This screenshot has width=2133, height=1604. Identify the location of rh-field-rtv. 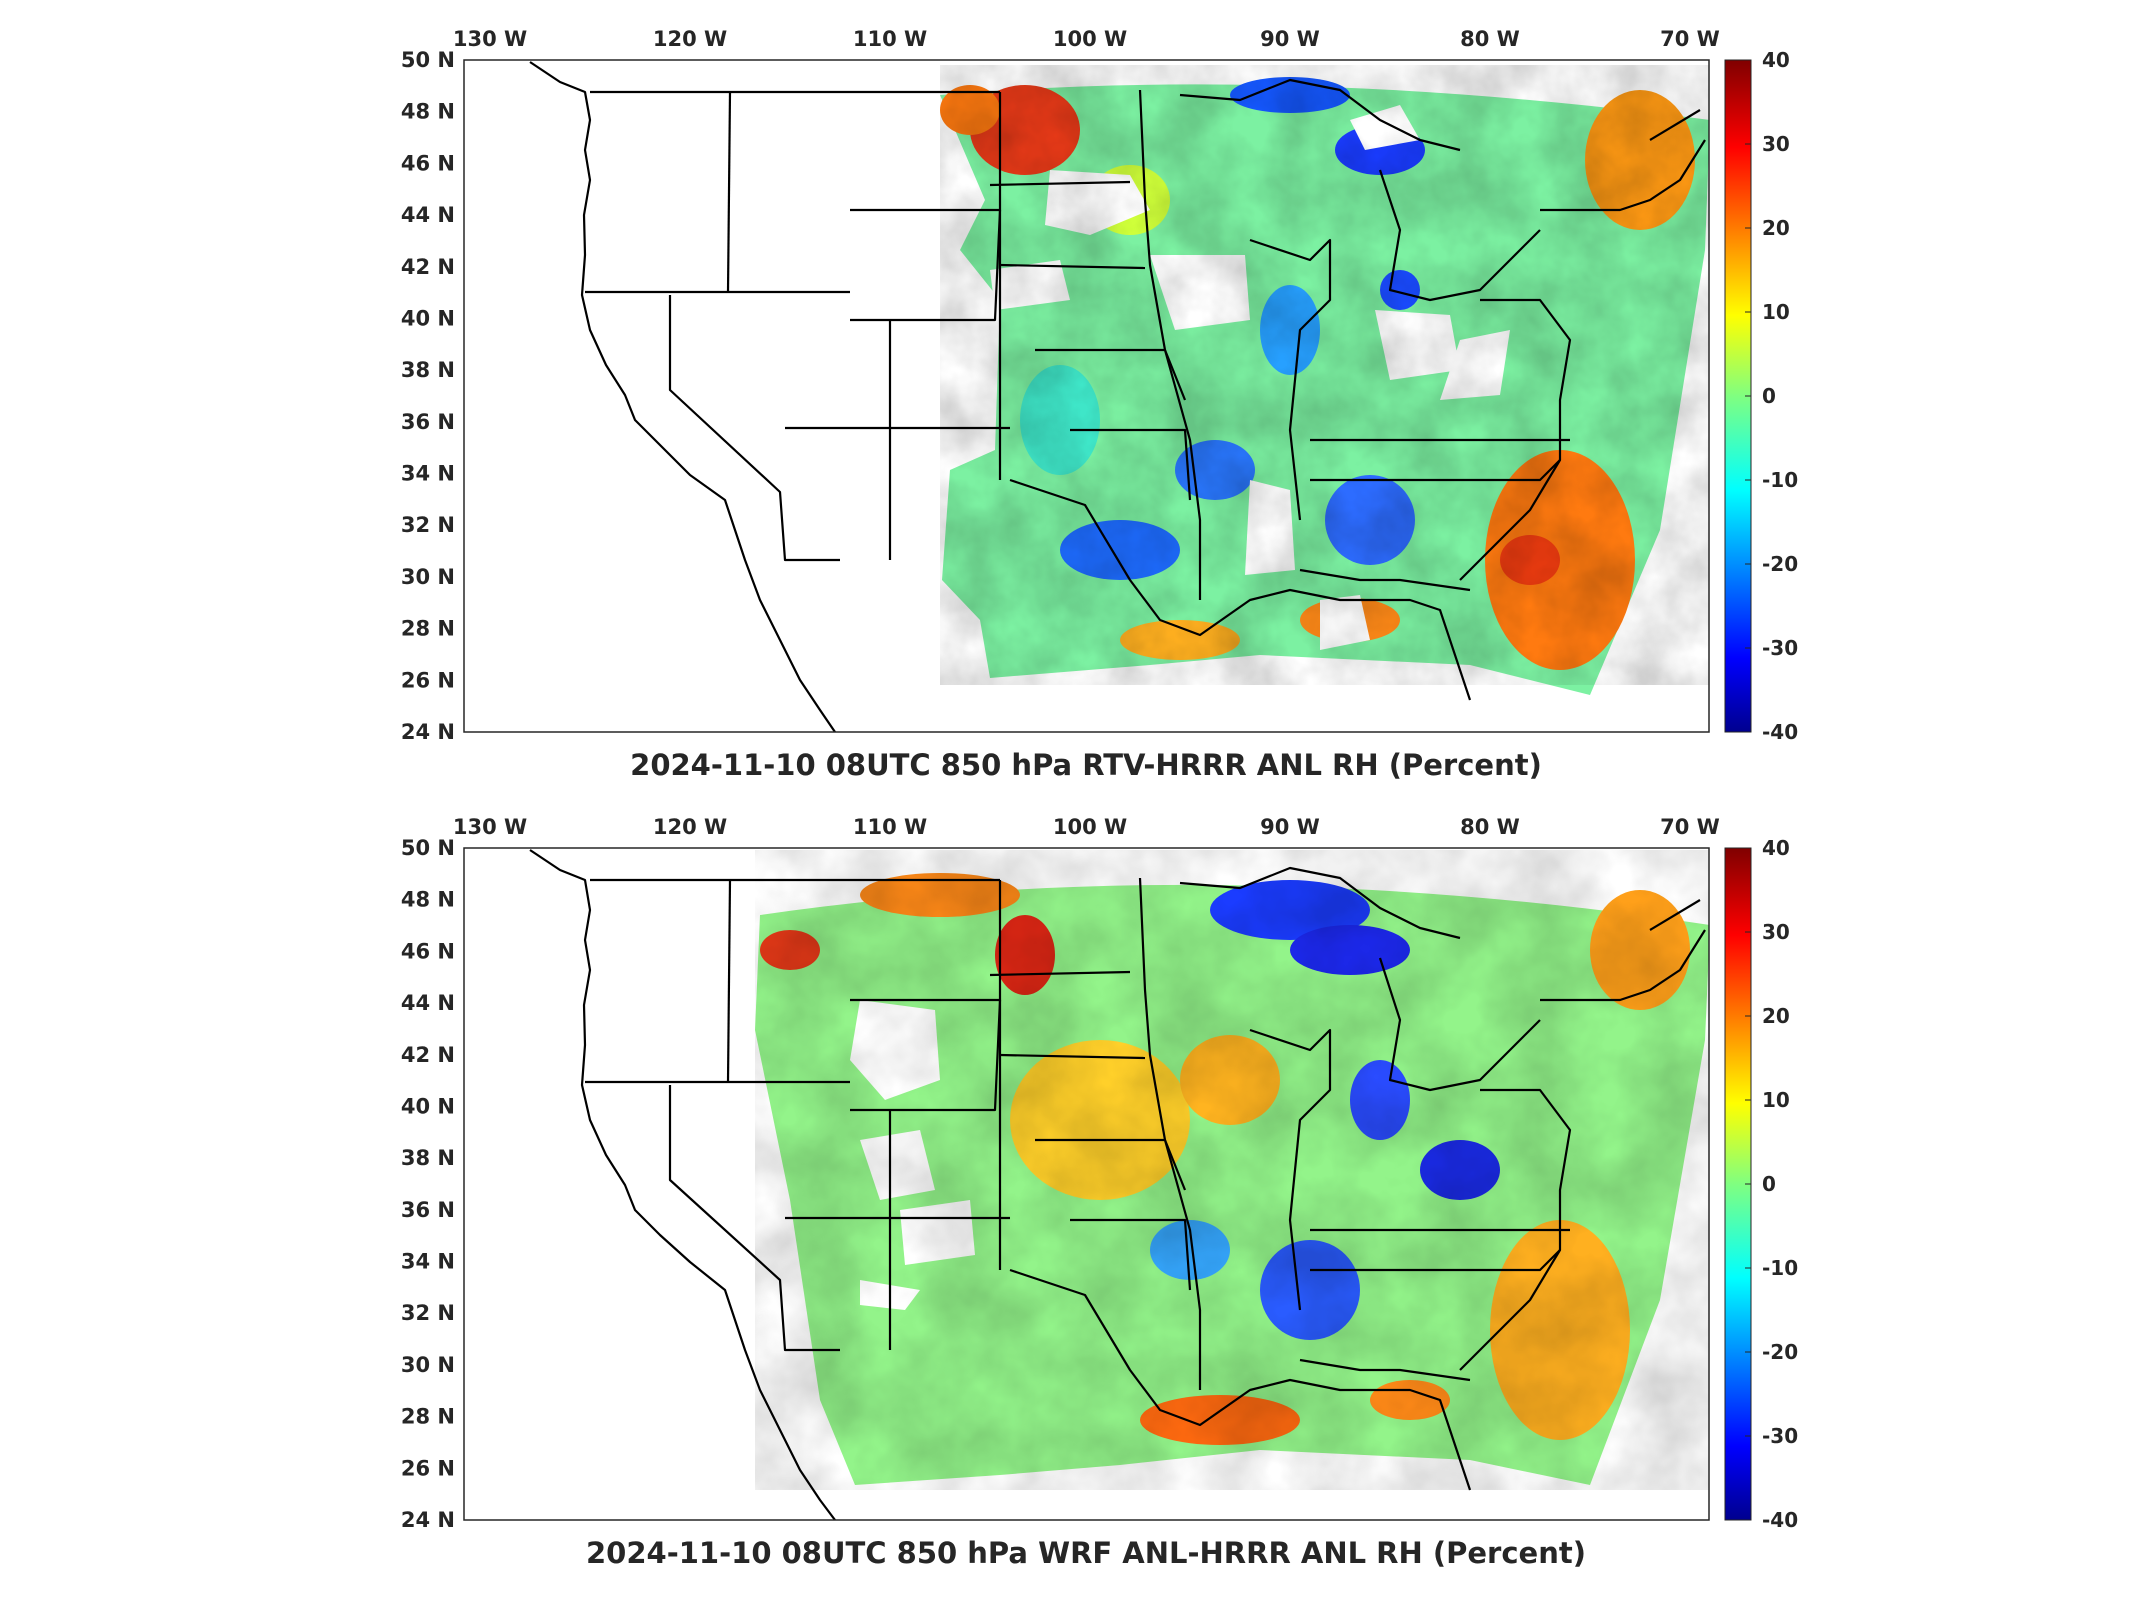
(1324, 380).